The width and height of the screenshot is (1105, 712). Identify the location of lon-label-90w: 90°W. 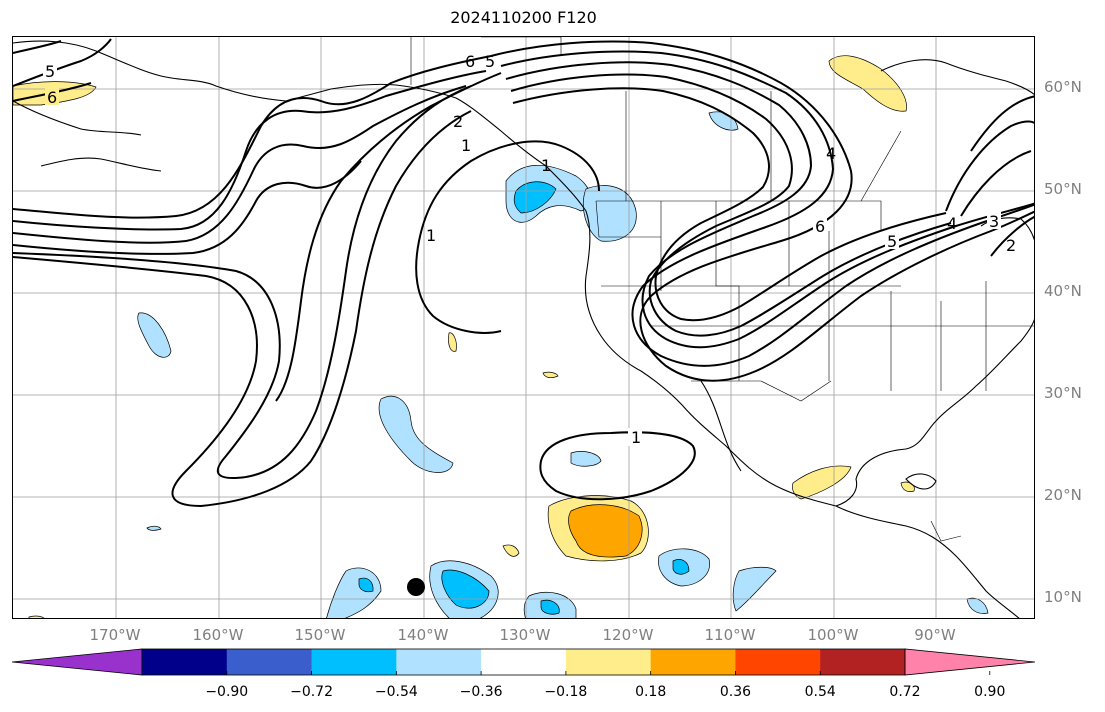
(935, 635).